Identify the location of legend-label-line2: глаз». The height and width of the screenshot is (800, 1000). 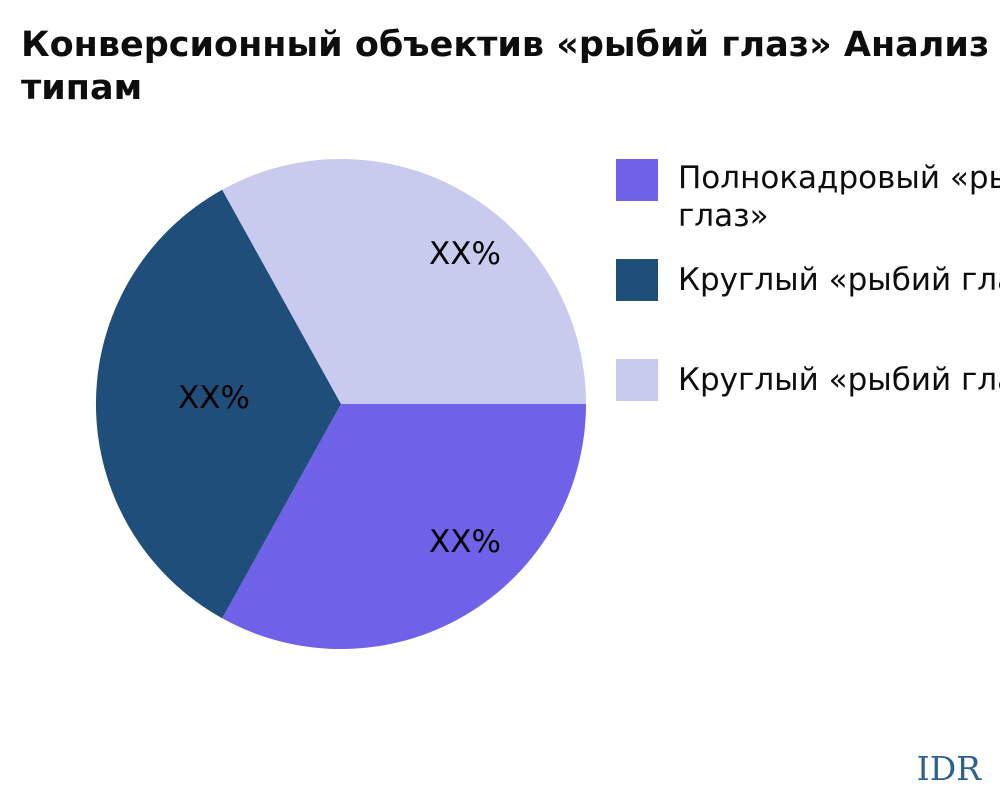
(723, 216).